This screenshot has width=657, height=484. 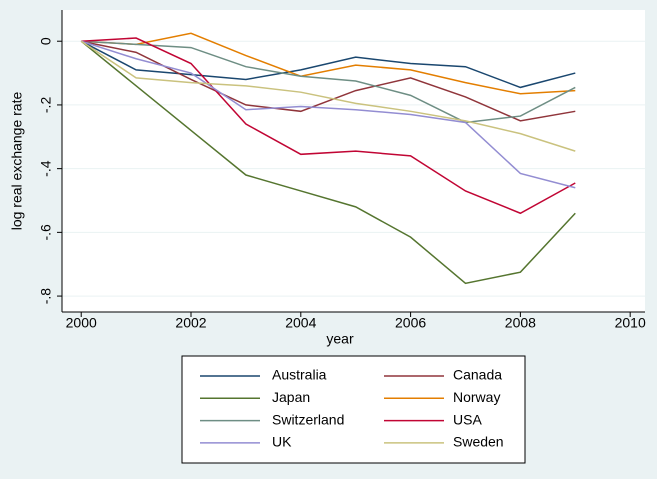 I want to click on x-tick-label: 2008, so click(x=520, y=323).